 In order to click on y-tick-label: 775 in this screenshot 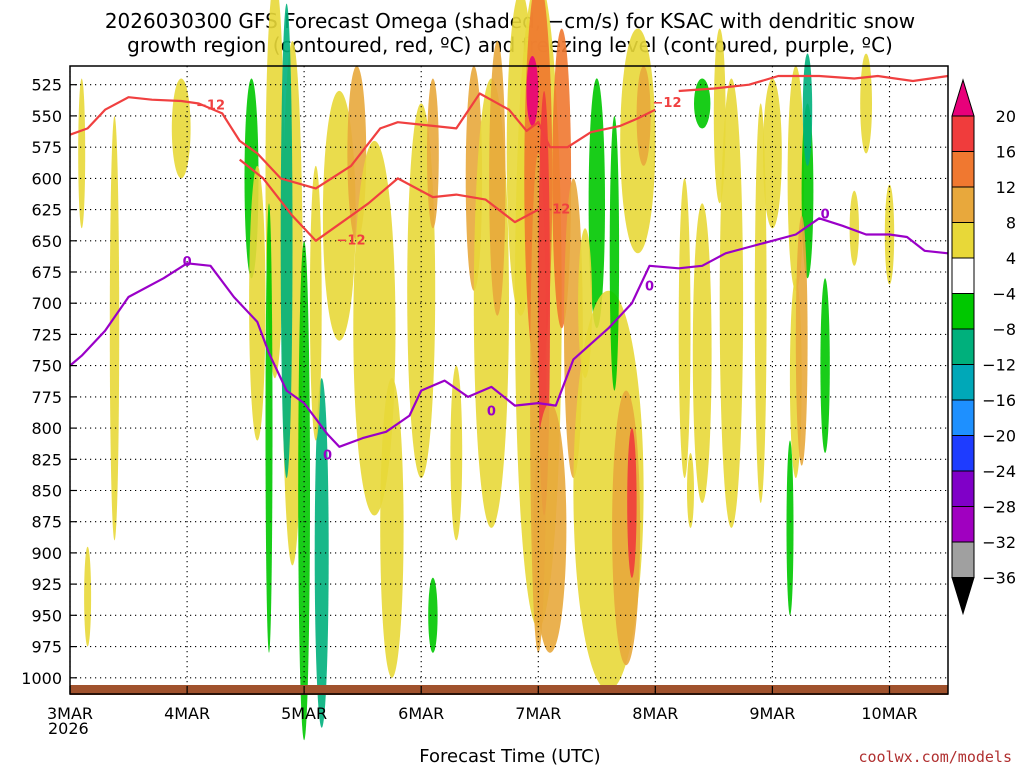, I will do `click(46, 397)`.